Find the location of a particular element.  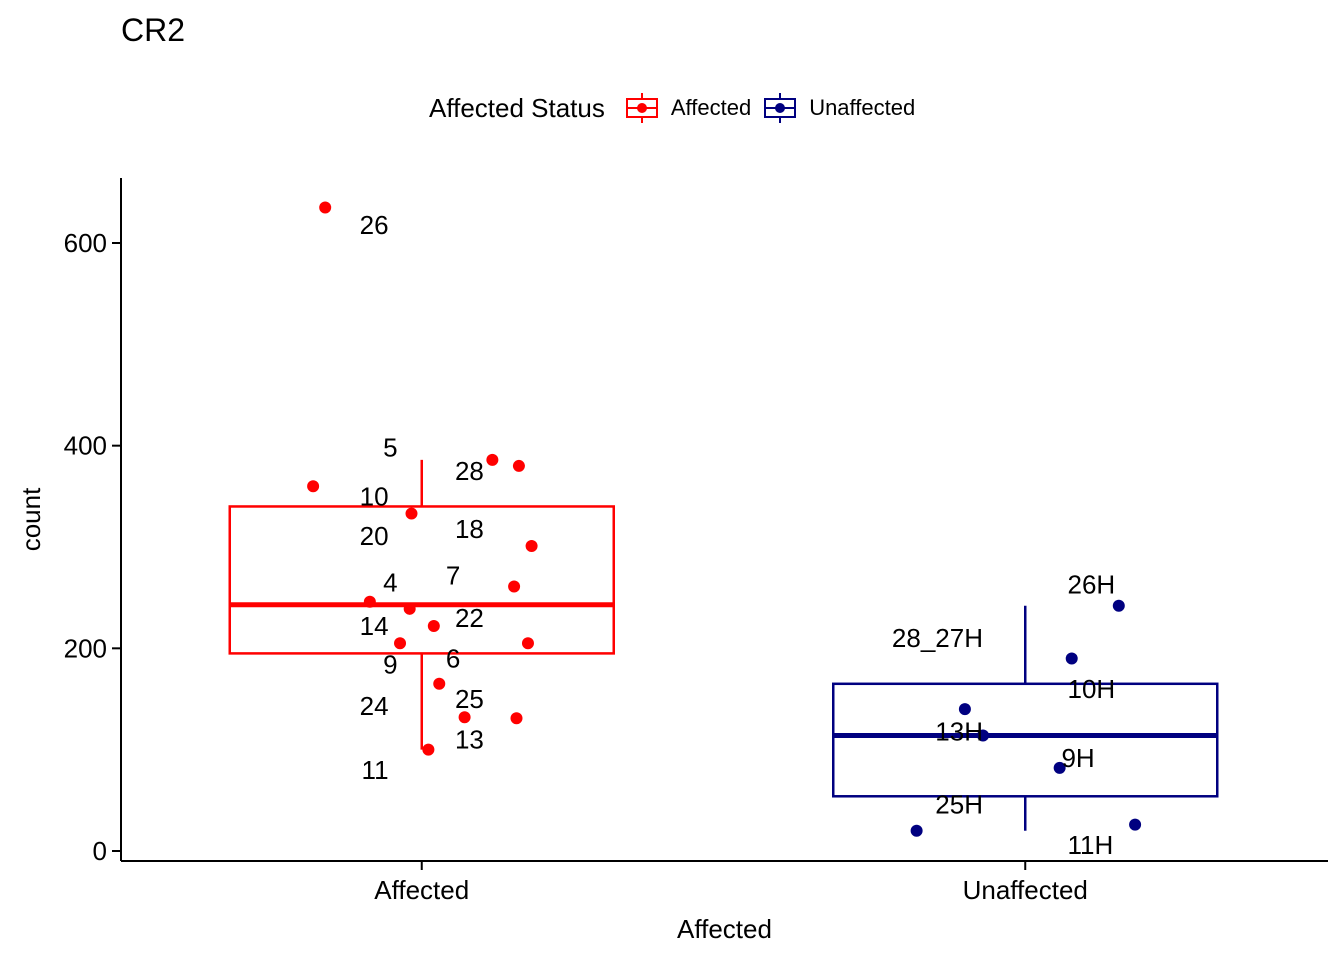

point-label: 13 is located at coordinates (469, 740).